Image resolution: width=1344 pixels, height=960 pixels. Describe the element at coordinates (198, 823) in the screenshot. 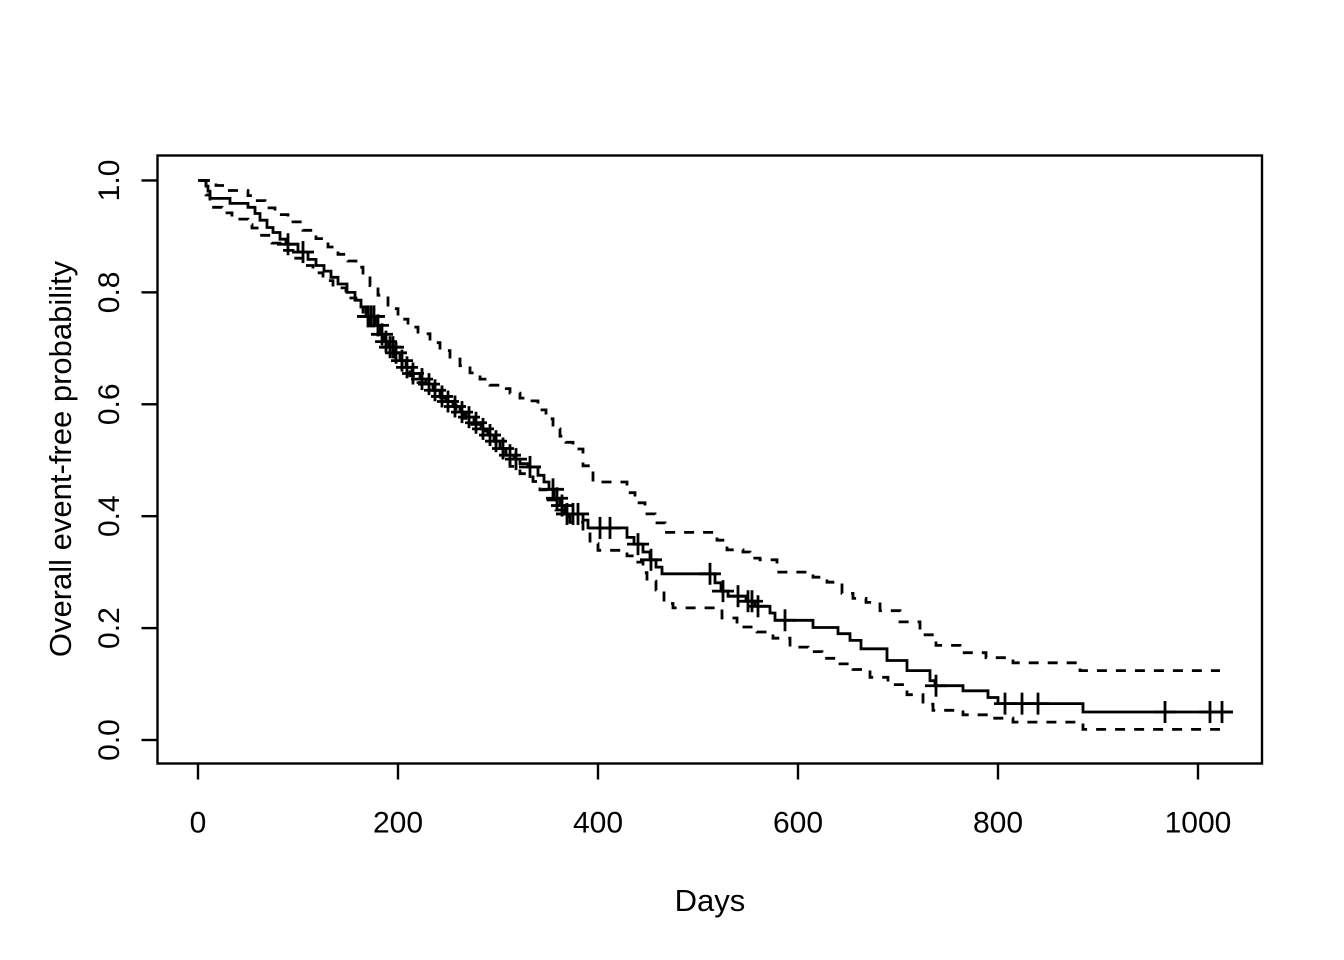

I see `x-tick-label: 0` at that location.